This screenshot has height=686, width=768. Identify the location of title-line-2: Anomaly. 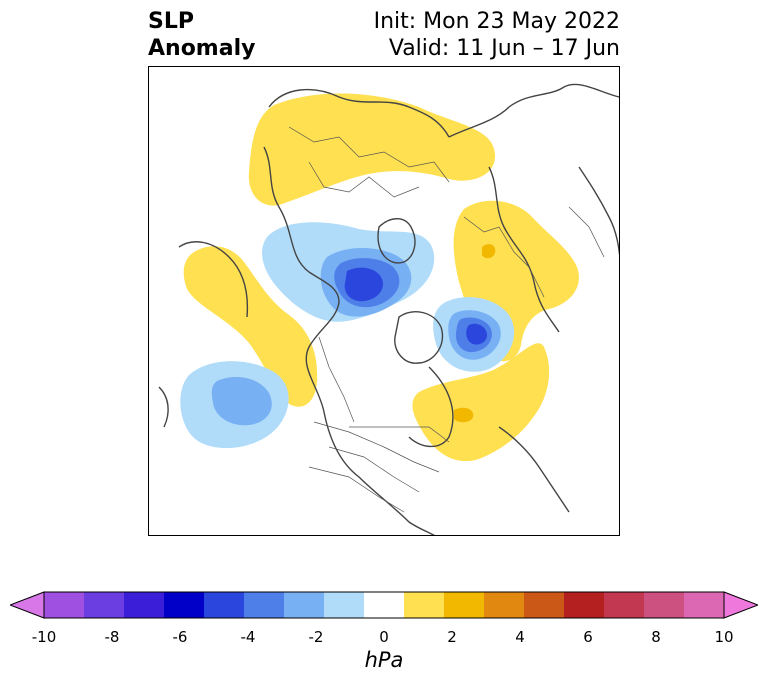
(202, 48).